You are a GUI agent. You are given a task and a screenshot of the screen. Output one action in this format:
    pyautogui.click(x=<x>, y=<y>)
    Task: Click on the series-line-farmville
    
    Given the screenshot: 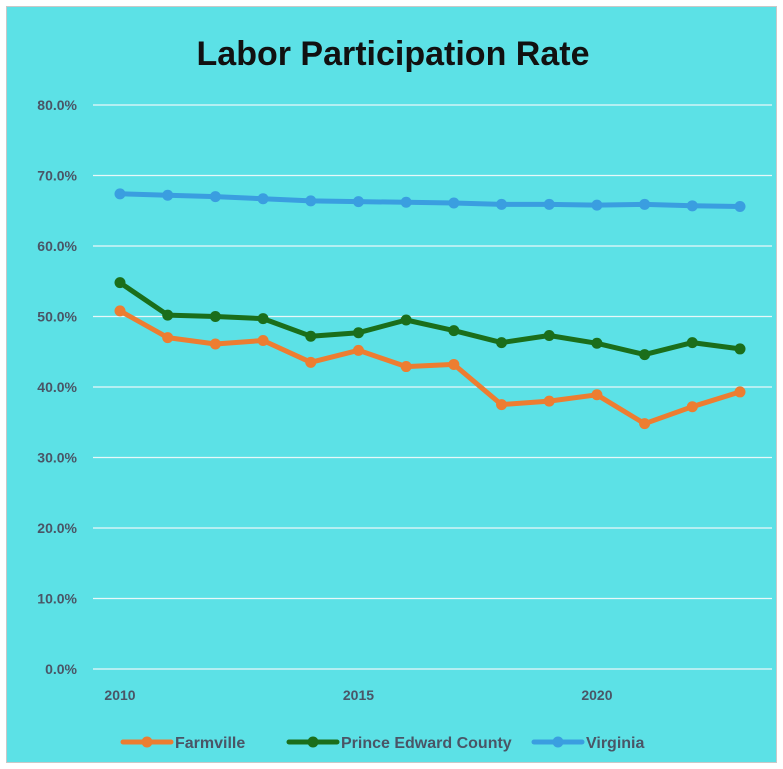 What is the action you would take?
    pyautogui.click(x=430, y=367)
    